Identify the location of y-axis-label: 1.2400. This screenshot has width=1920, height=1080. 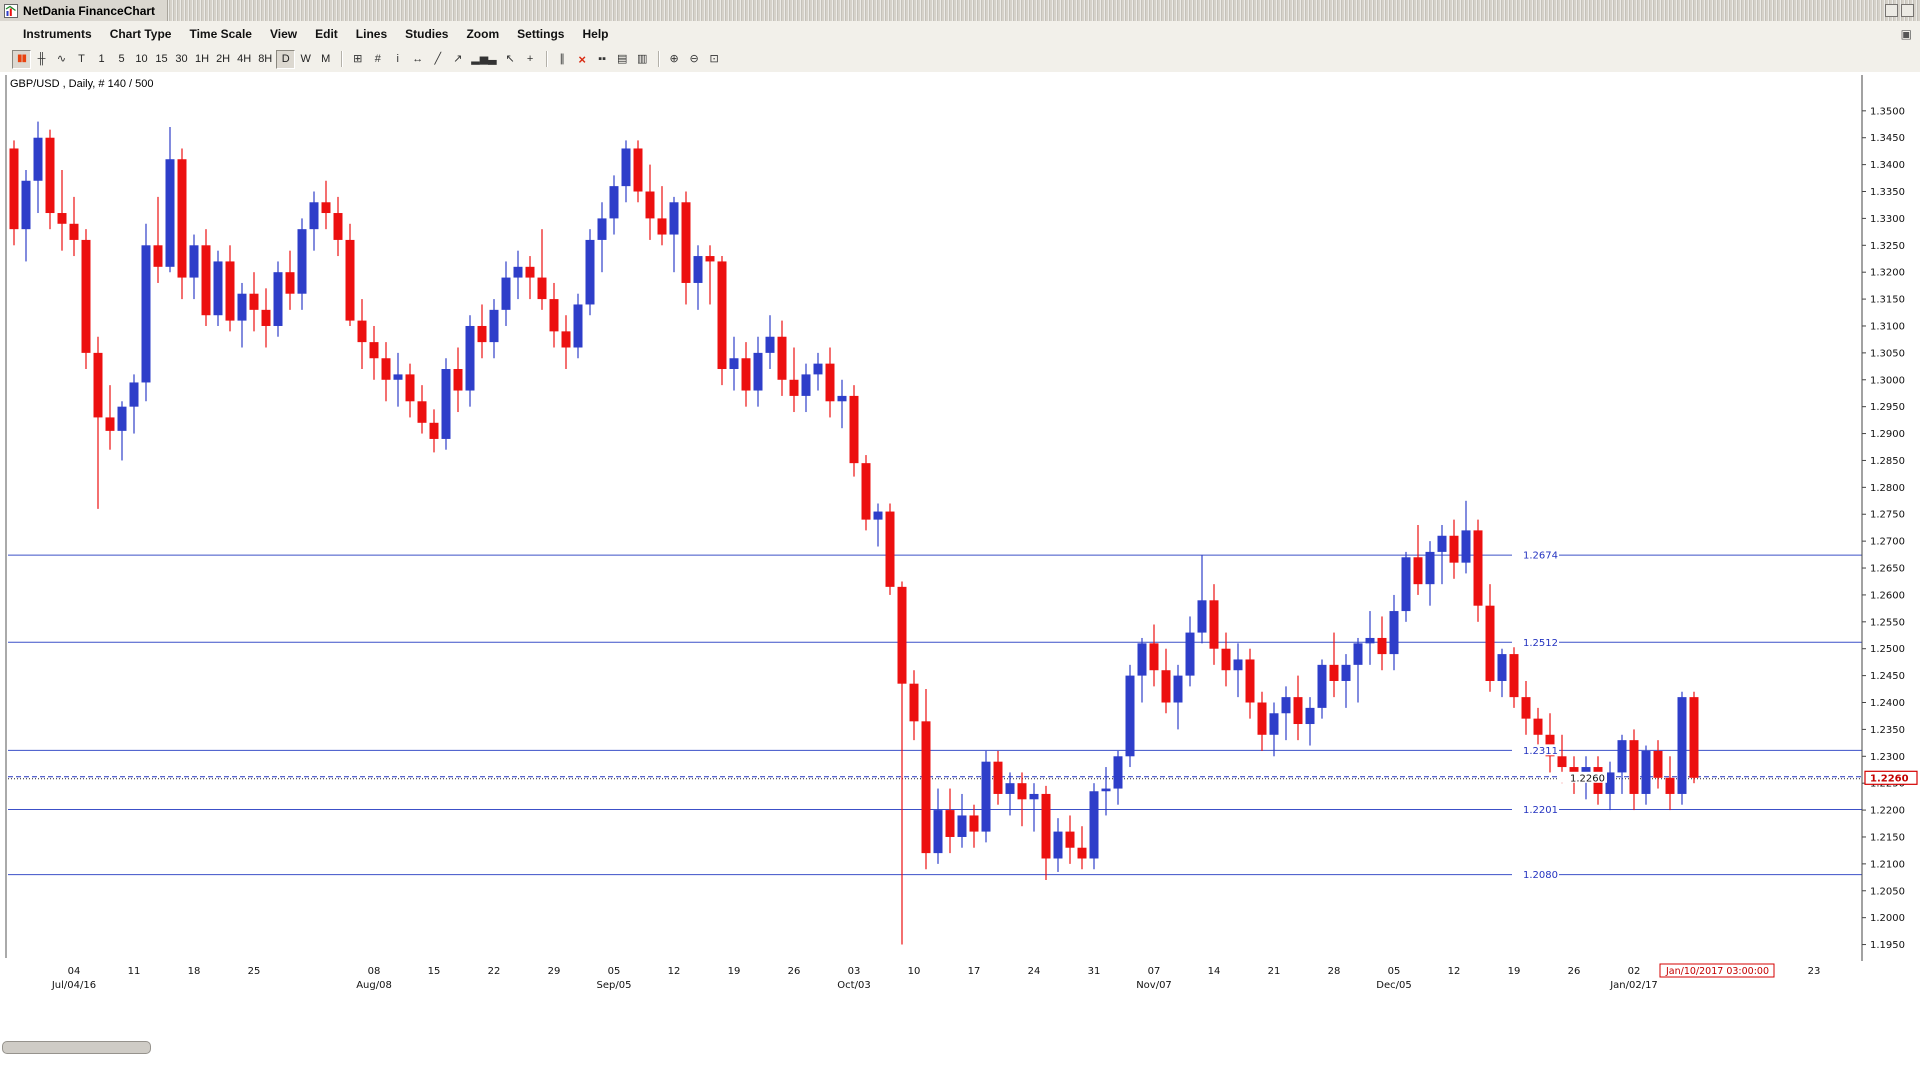
(1887, 703).